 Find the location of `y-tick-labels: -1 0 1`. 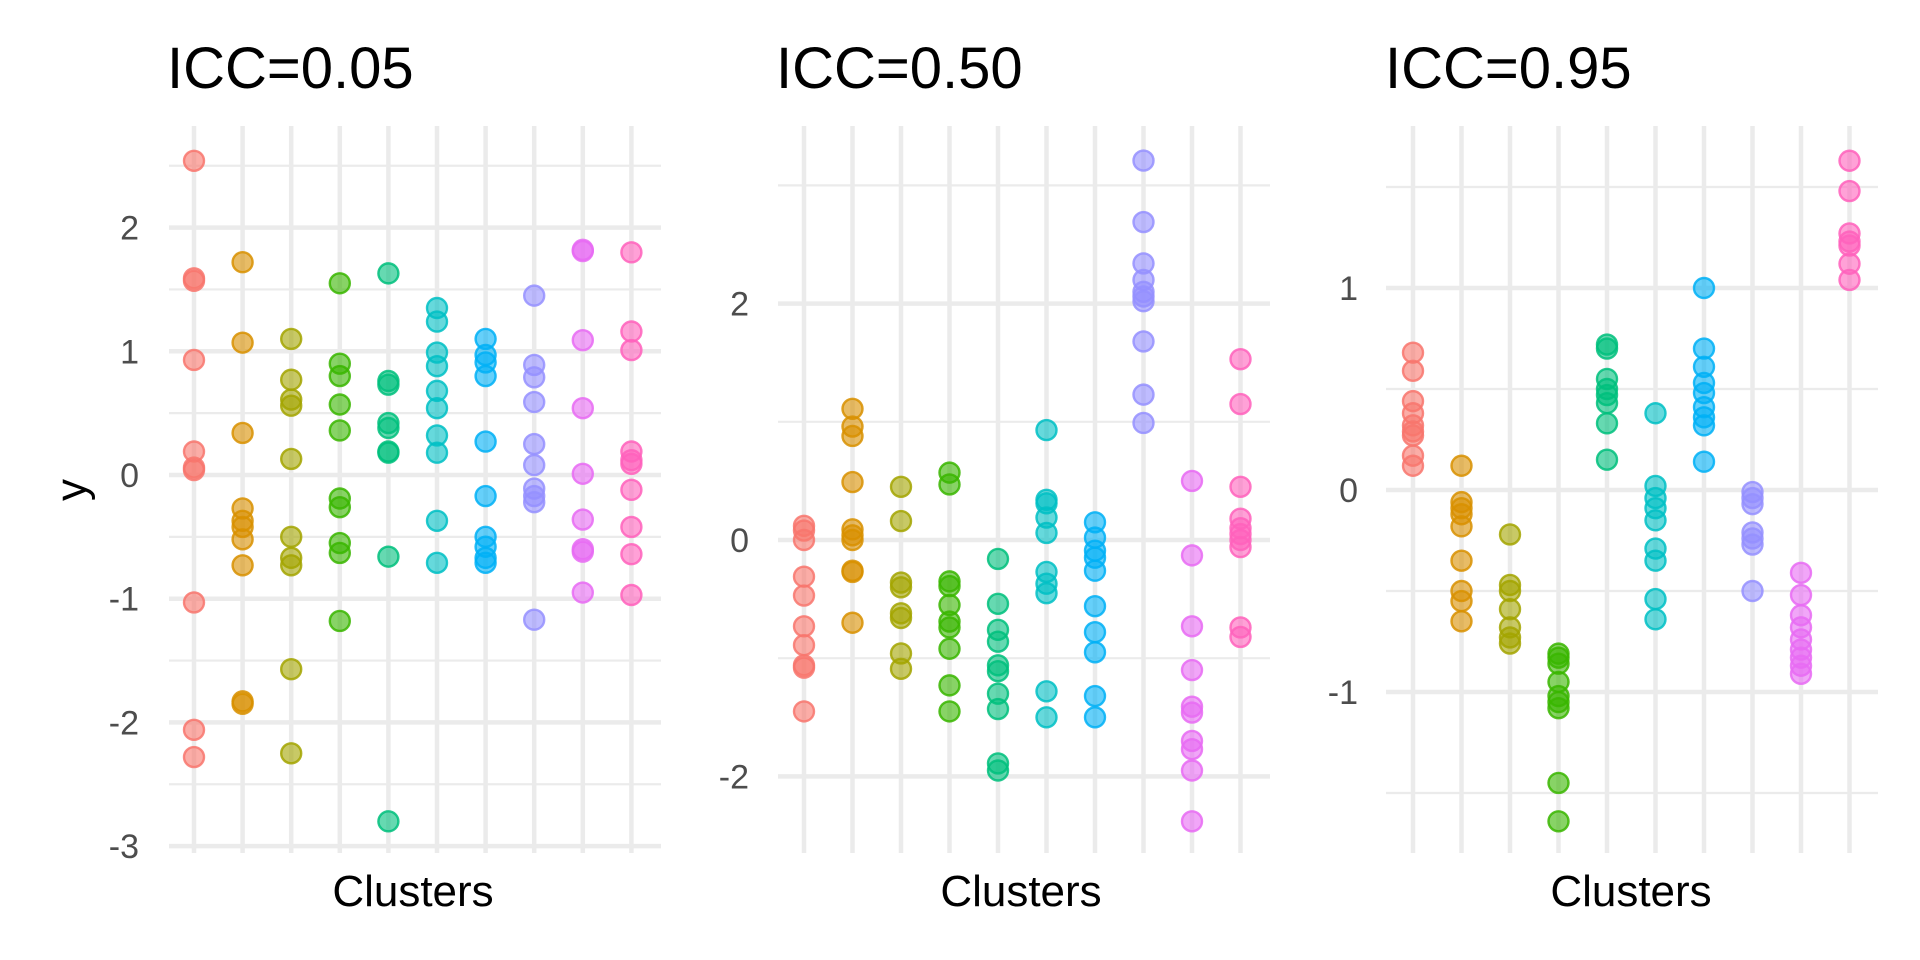

y-tick-labels: -1 0 1 is located at coordinates (1343, 491).